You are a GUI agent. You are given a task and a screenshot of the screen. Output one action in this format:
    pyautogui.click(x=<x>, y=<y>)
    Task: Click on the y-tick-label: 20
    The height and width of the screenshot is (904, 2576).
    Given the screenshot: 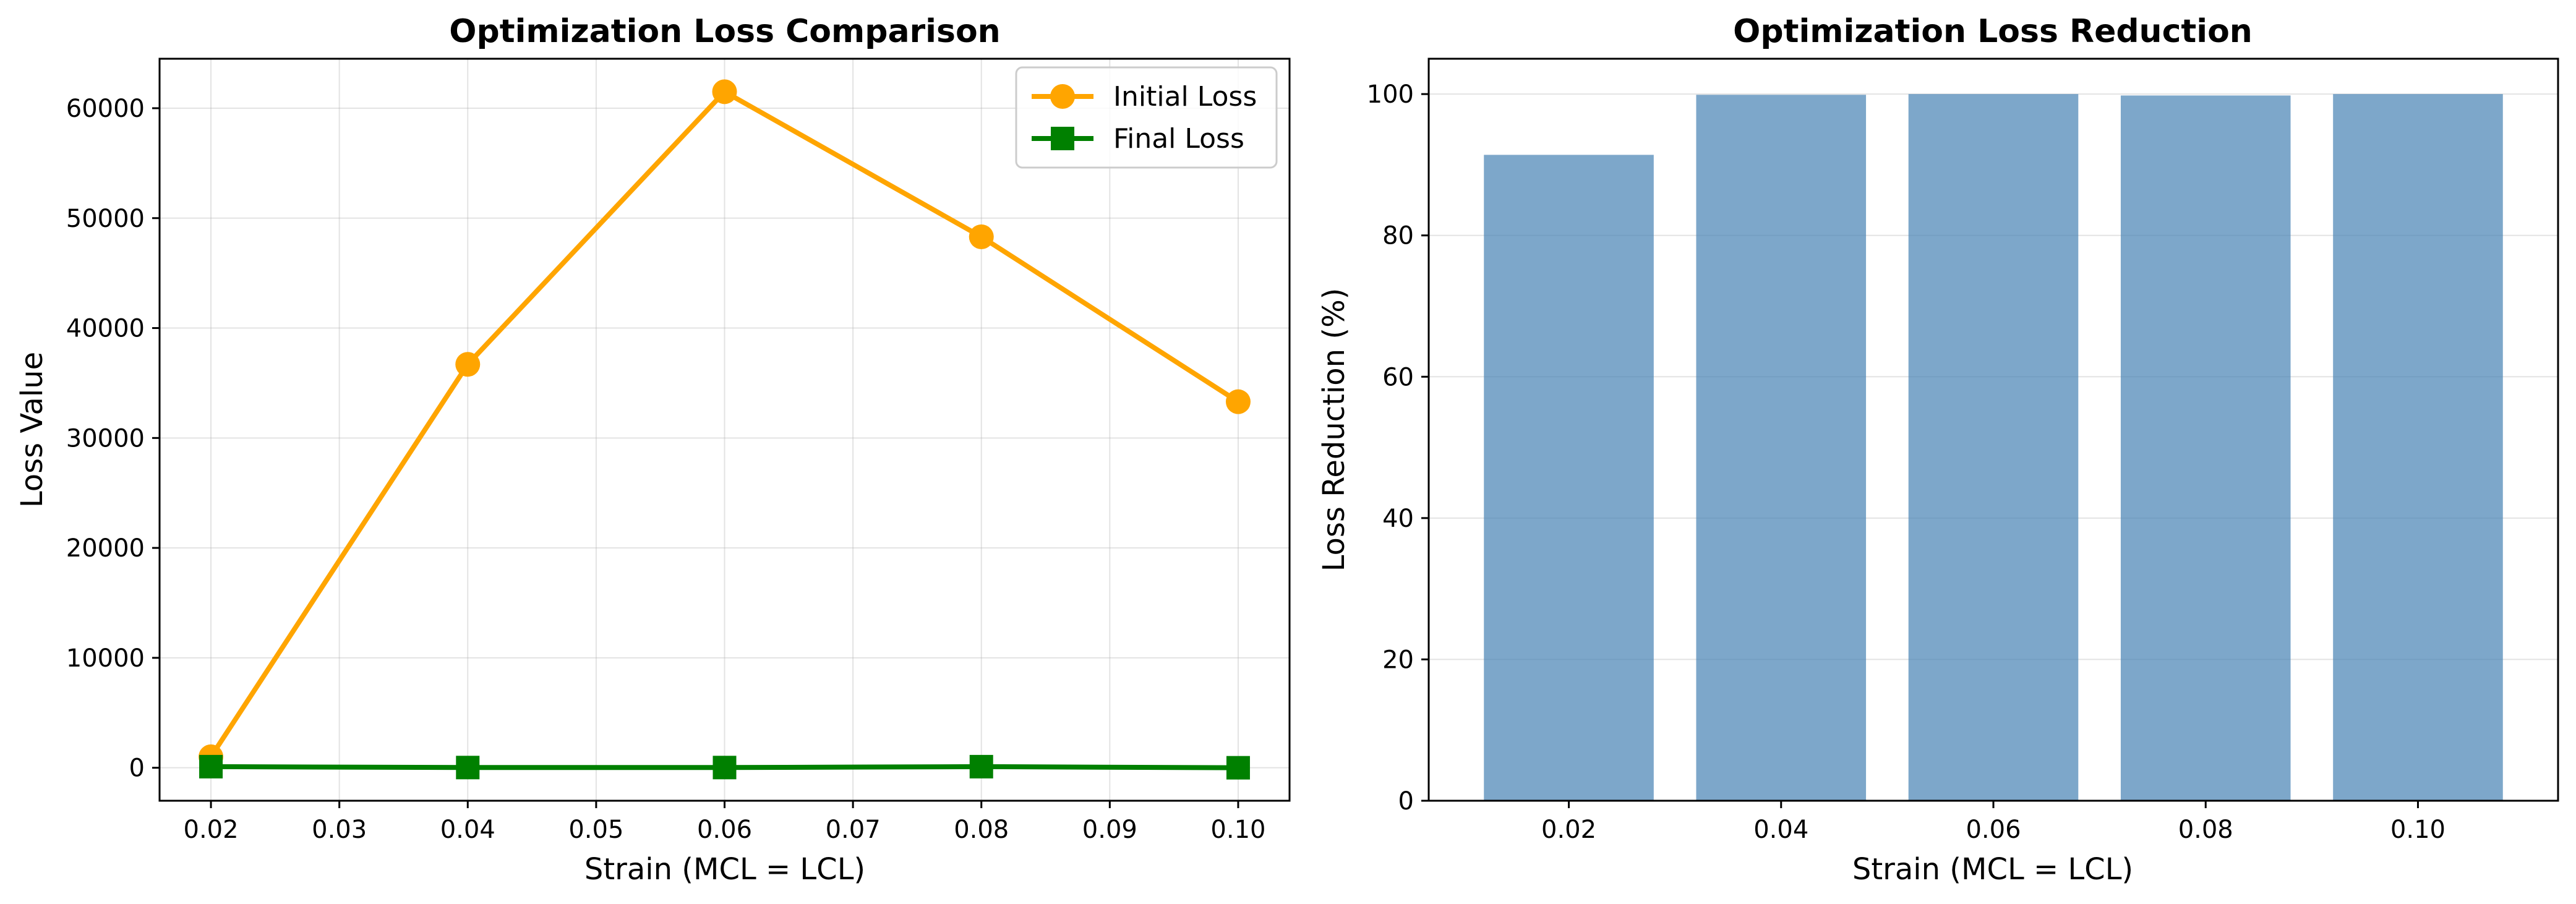 What is the action you would take?
    pyautogui.click(x=1398, y=660)
    